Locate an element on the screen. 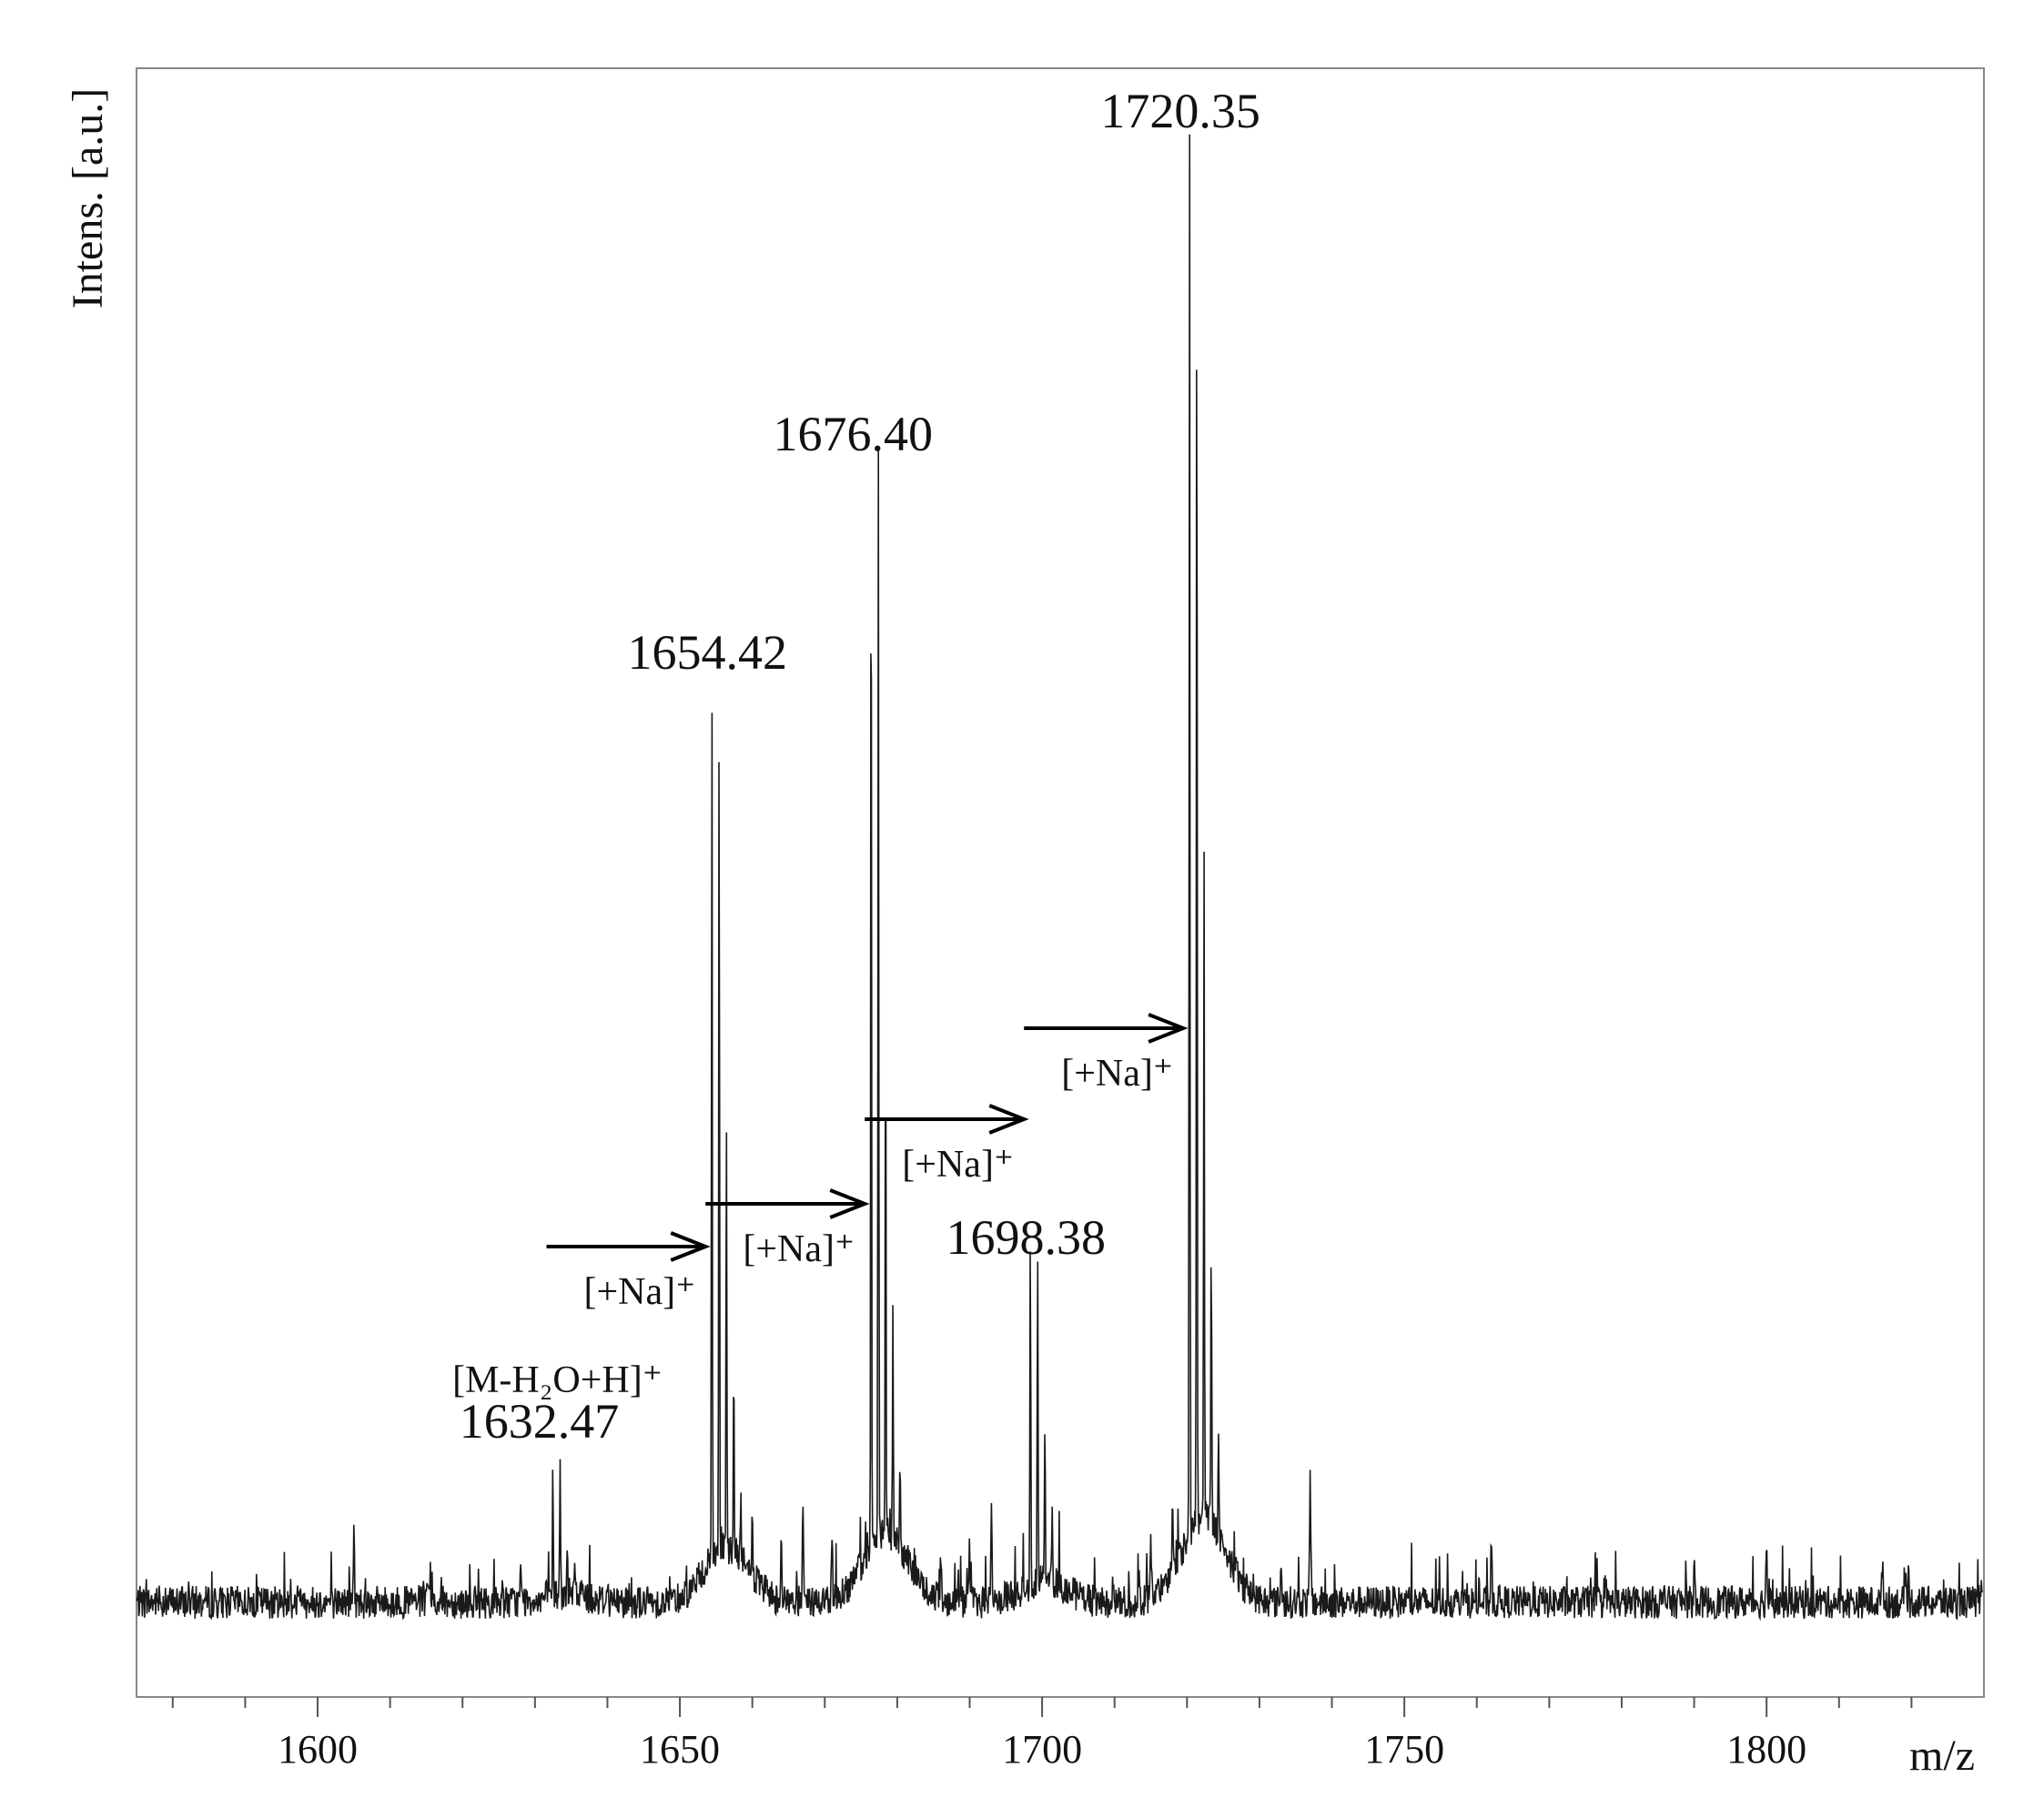 Image resolution: width=2044 pixels, height=1808 pixels. peak-label: 1720.35 is located at coordinates (1180, 111).